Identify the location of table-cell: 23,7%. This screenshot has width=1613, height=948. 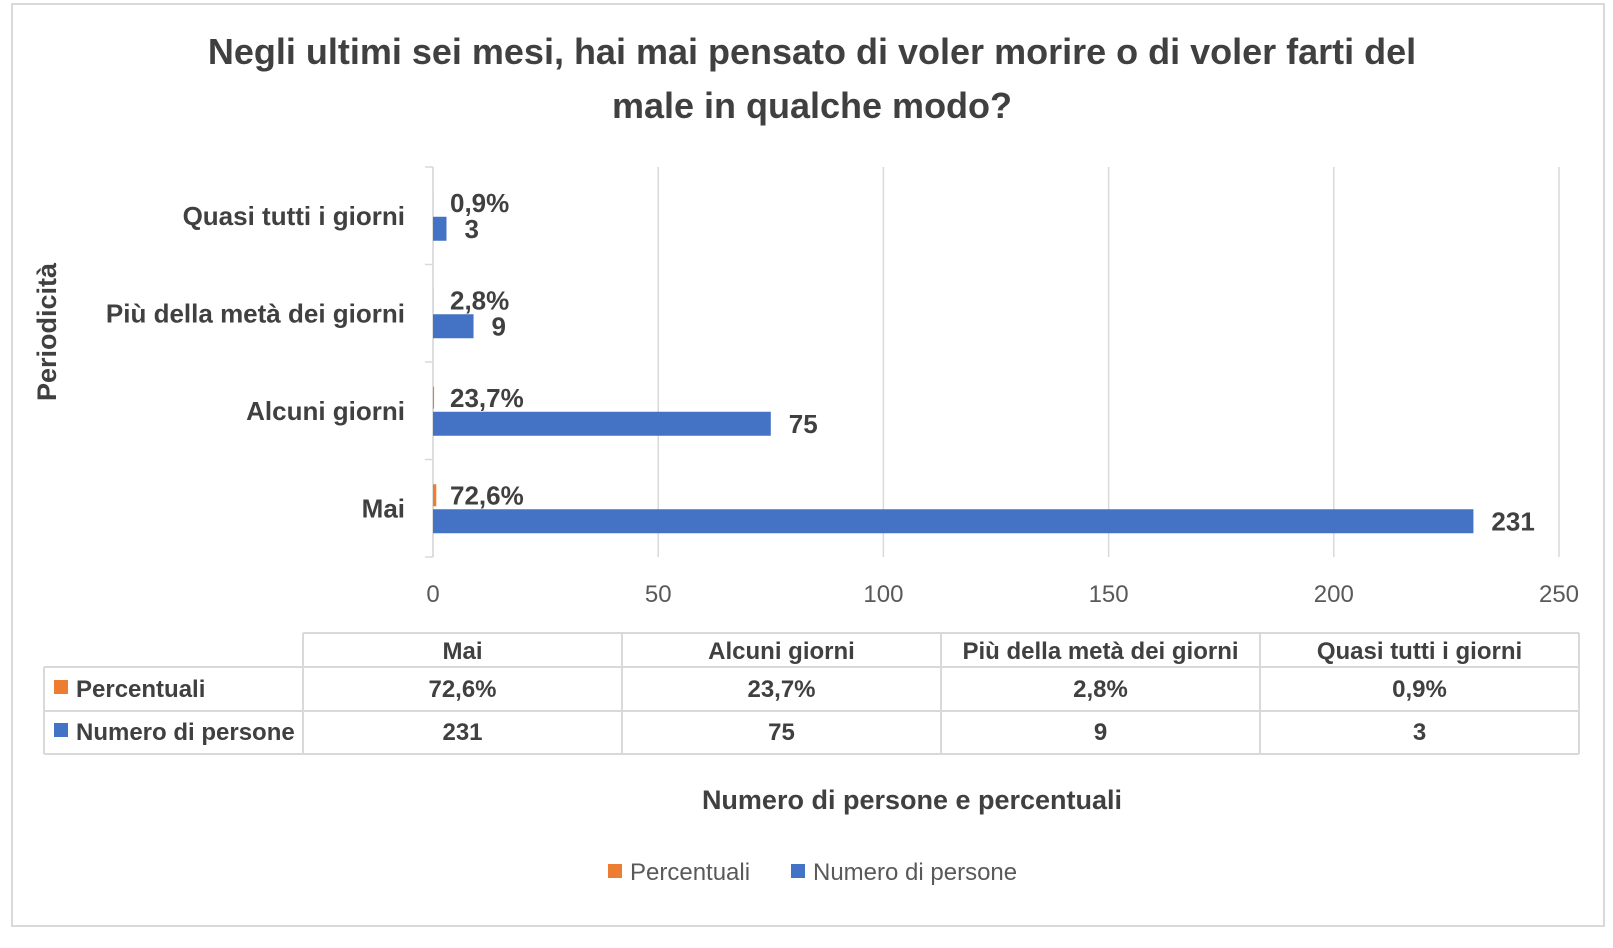
(781, 689).